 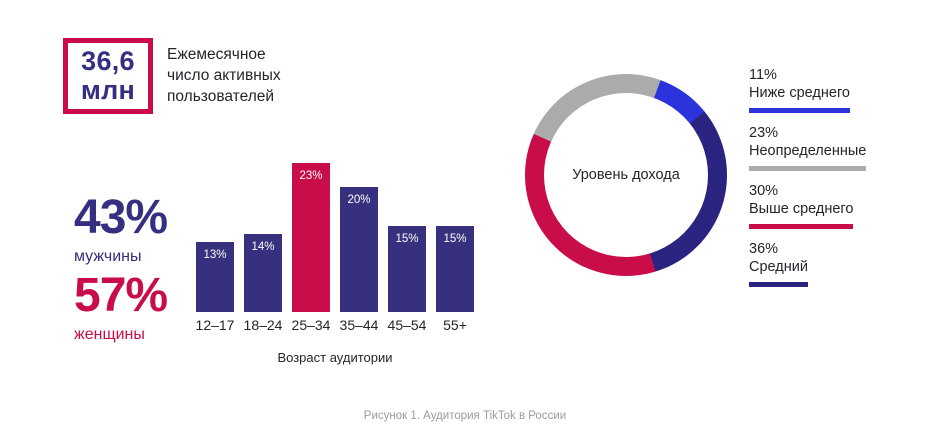 What do you see at coordinates (407, 325) in the screenshot?
I see `bar-category-label: 45–54` at bounding box center [407, 325].